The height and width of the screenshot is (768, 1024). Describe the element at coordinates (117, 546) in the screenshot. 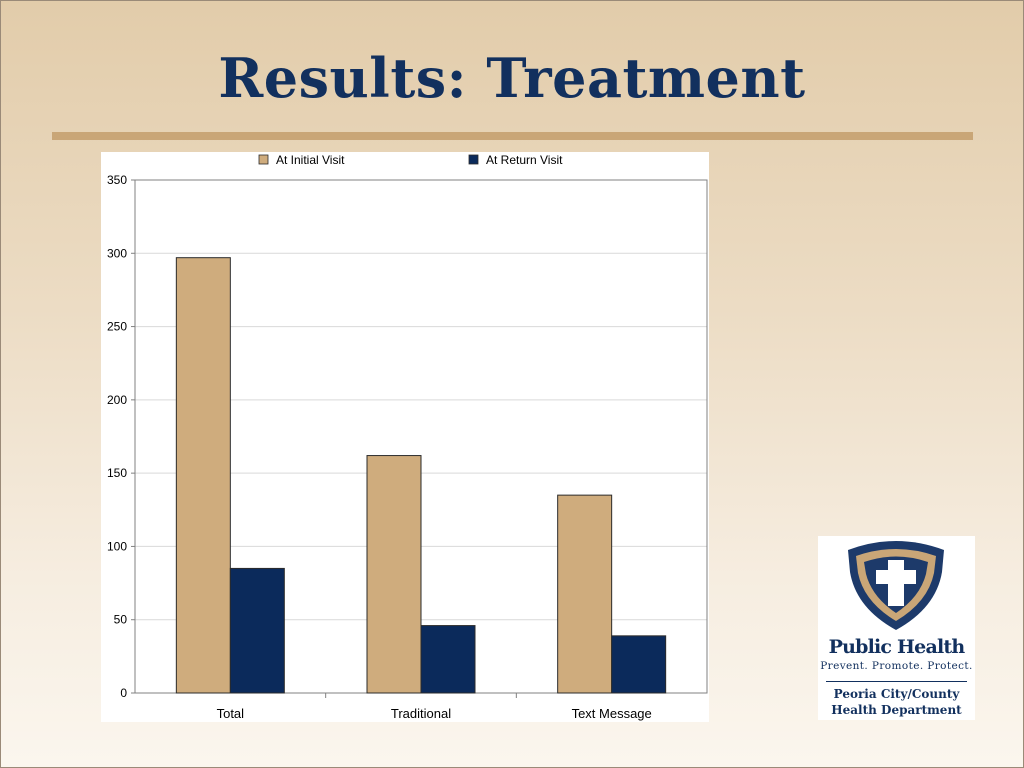

I see `y-tick-label-2: 100` at that location.